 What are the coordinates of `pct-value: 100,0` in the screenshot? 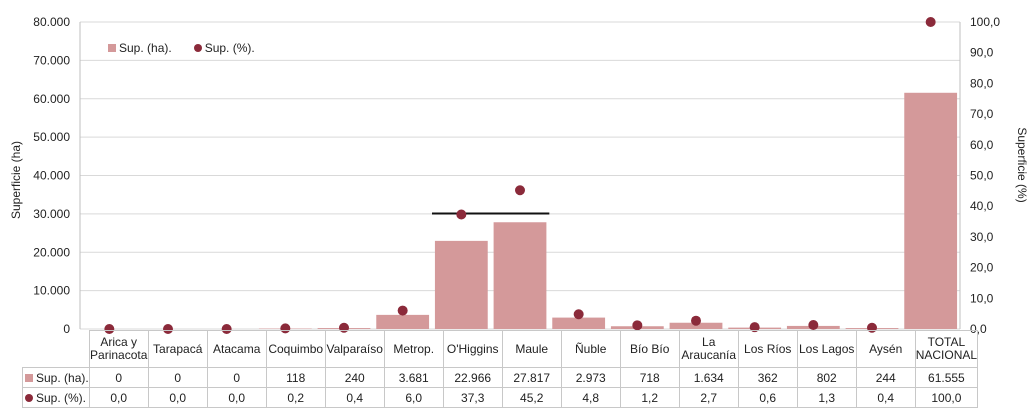 It's located at (946, 397).